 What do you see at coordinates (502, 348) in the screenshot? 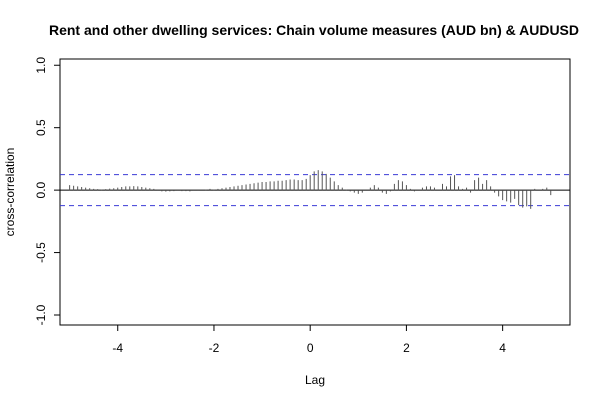
I see `x-tick-label: 4` at bounding box center [502, 348].